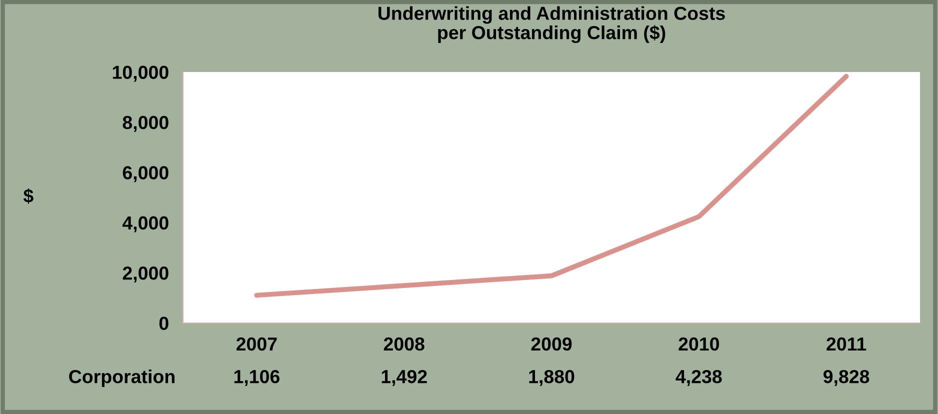 The height and width of the screenshot is (414, 938). Describe the element at coordinates (551, 25) in the screenshot. I see `chart-title: Underwriting and Administration Costs per Outstanding Claim ($)` at that location.